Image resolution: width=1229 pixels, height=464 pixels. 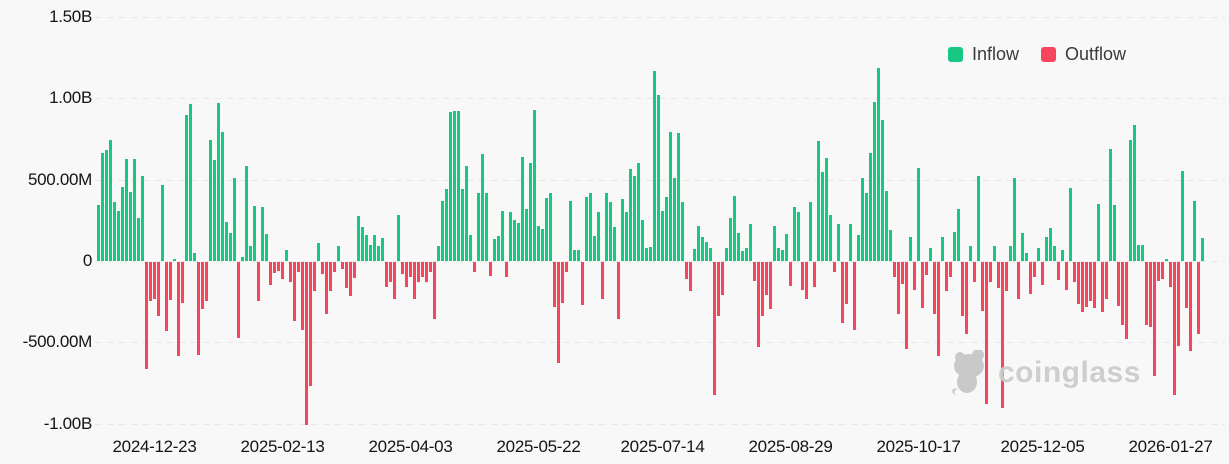 I want to click on legend-item-outflow: Outflow, so click(x=1083, y=54).